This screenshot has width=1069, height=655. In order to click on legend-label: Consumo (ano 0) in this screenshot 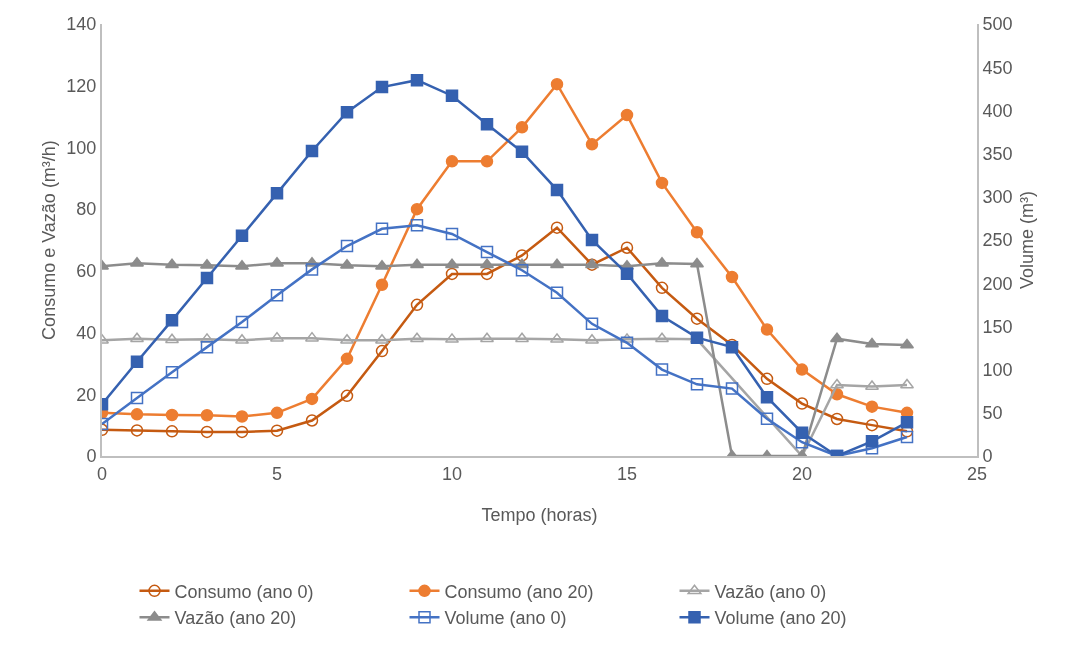, I will do `click(244, 591)`.